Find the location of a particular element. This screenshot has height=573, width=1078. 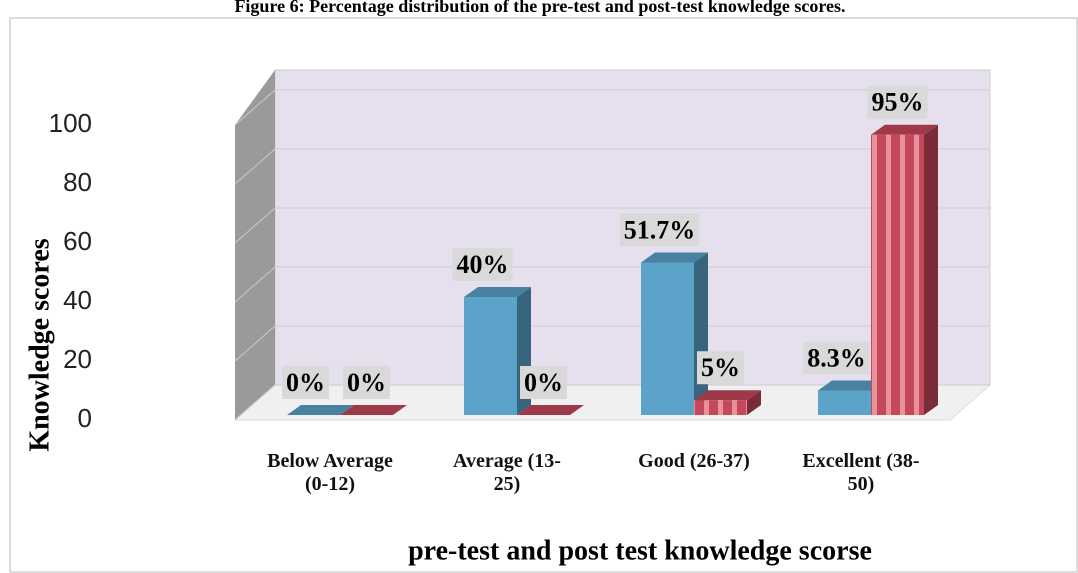

value-label: 95% is located at coordinates (898, 102).